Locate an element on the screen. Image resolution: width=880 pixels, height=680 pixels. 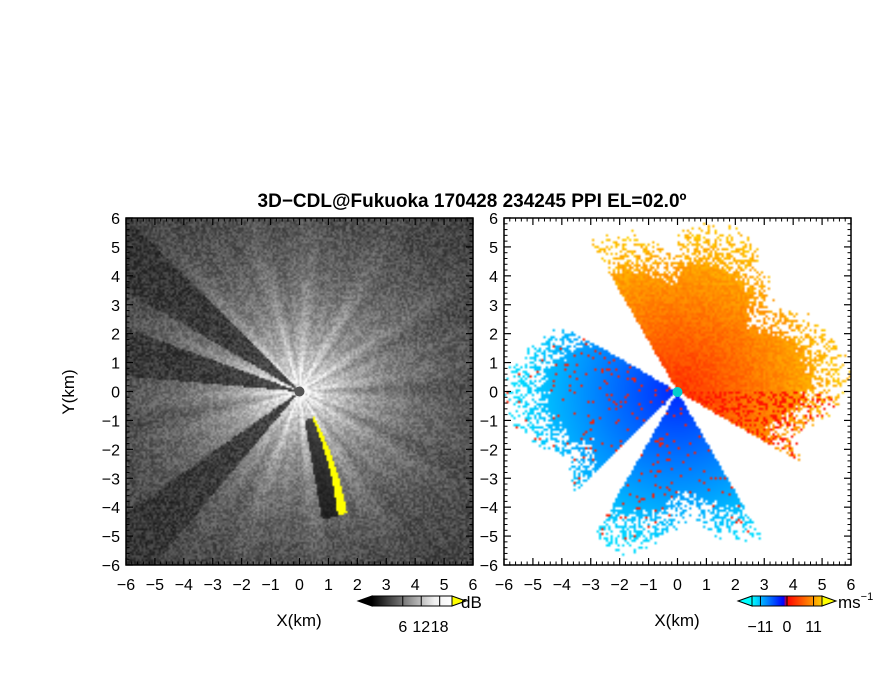
colorbar-velocity: −11 0 11 ms−1 is located at coordinates (804, 613).